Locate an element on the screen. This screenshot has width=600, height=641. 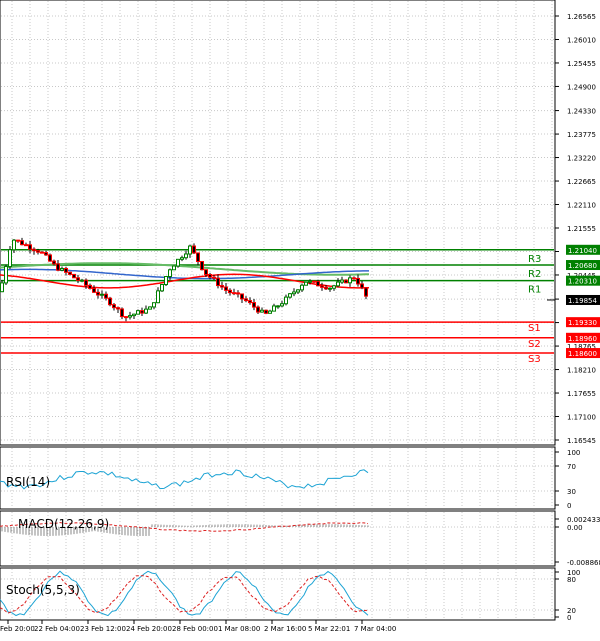
macd-signal-line is located at coordinates (184, 526).